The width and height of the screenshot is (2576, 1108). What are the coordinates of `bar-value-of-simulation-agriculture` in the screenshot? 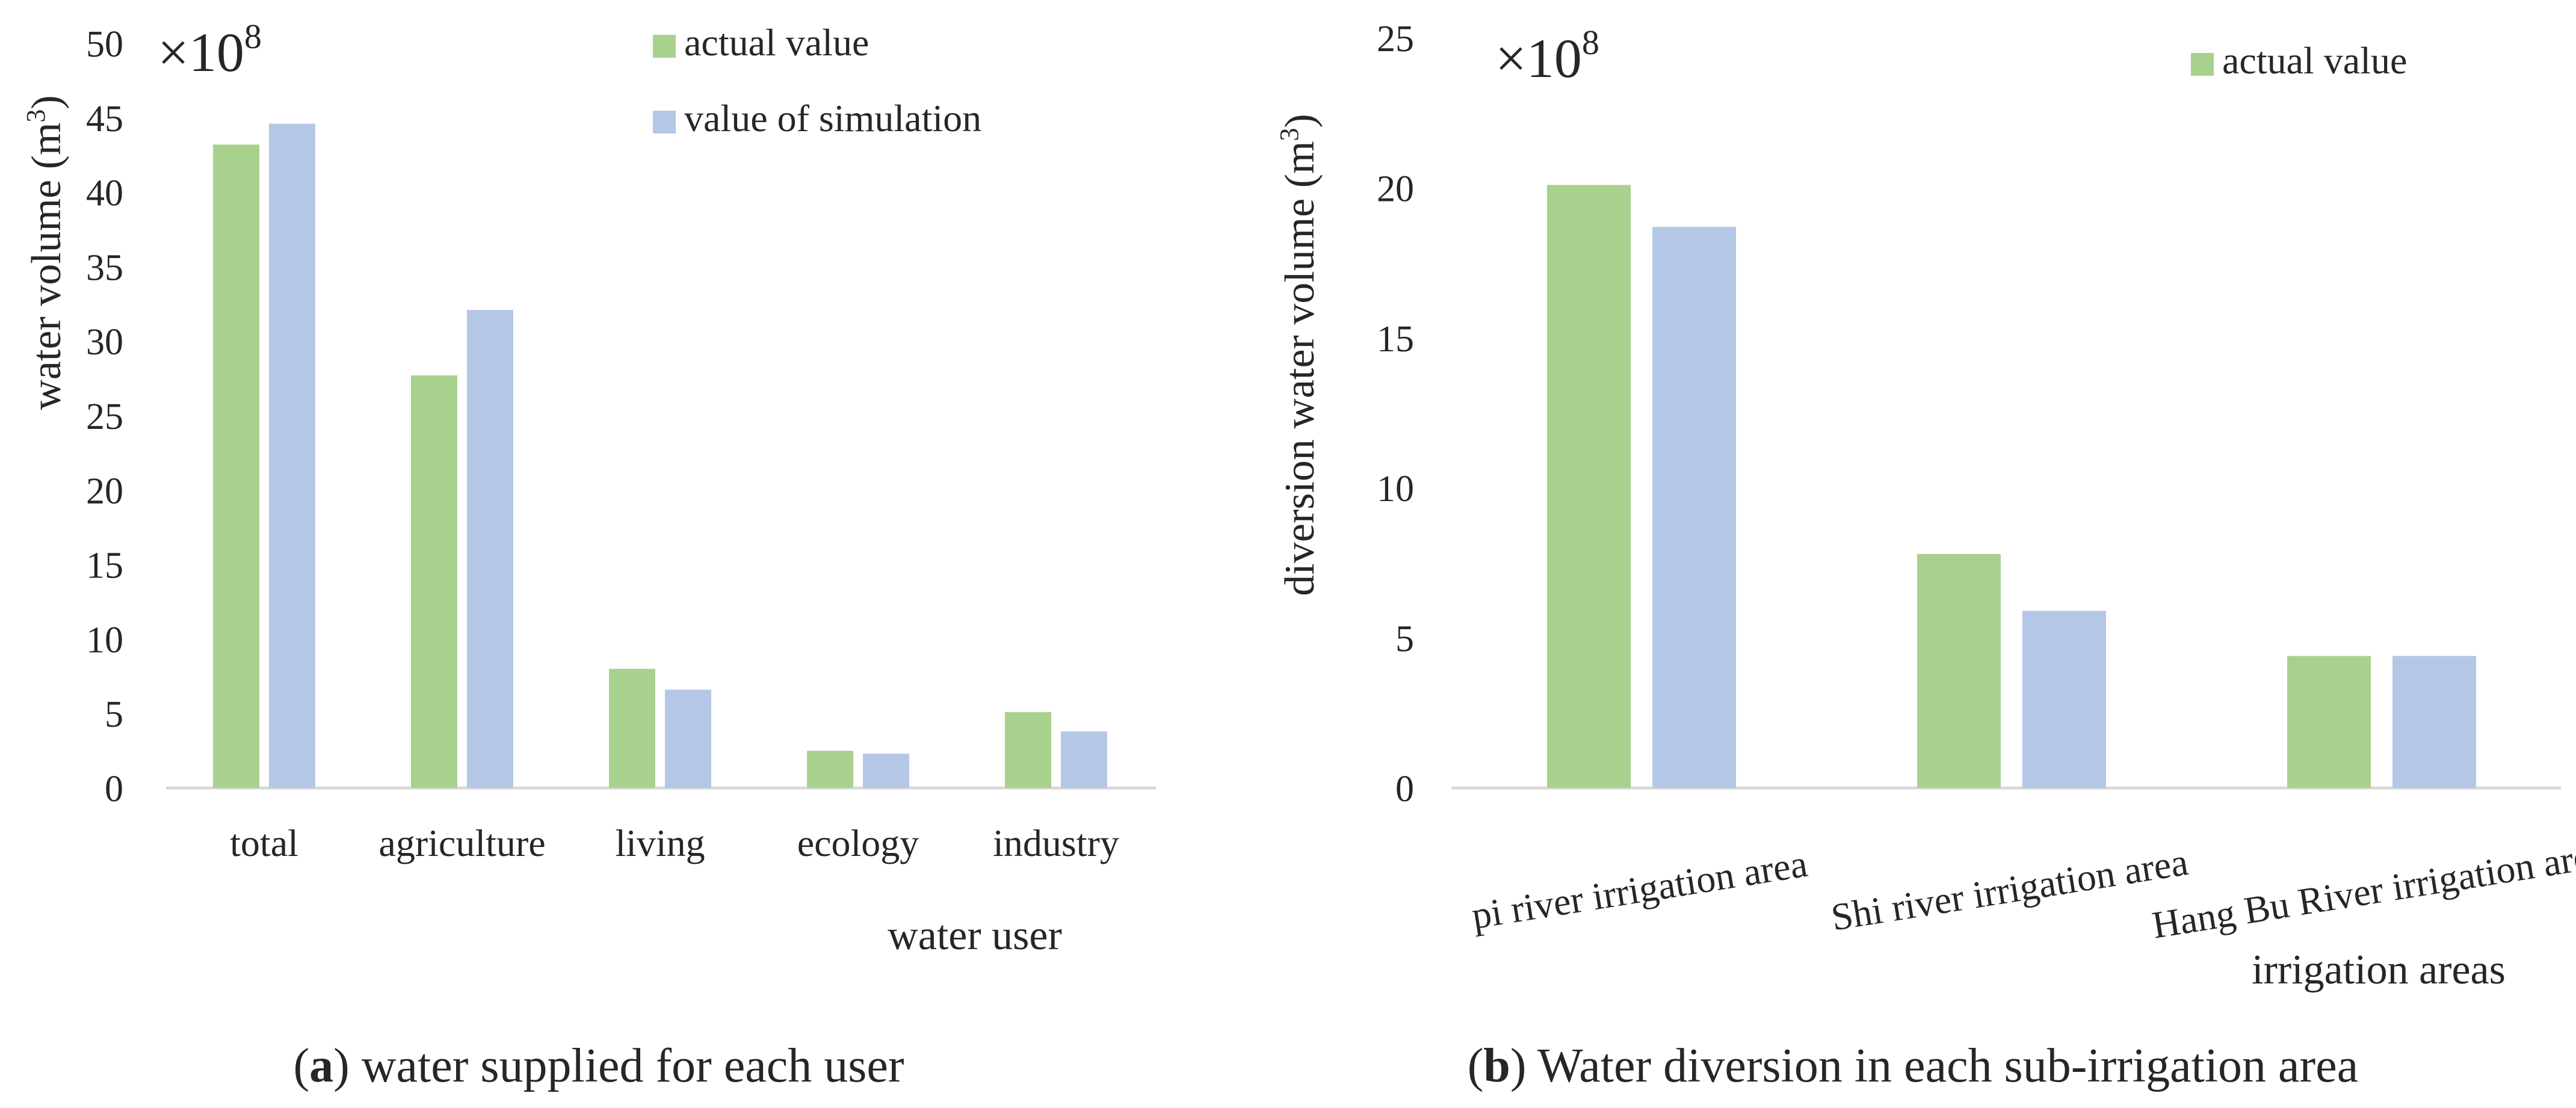 It's located at (490, 549).